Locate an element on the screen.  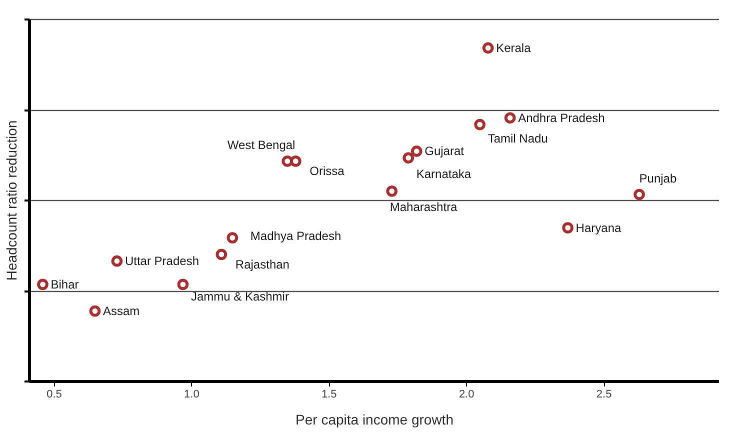
annotation: Madhya Pradesh is located at coordinates (296, 235).